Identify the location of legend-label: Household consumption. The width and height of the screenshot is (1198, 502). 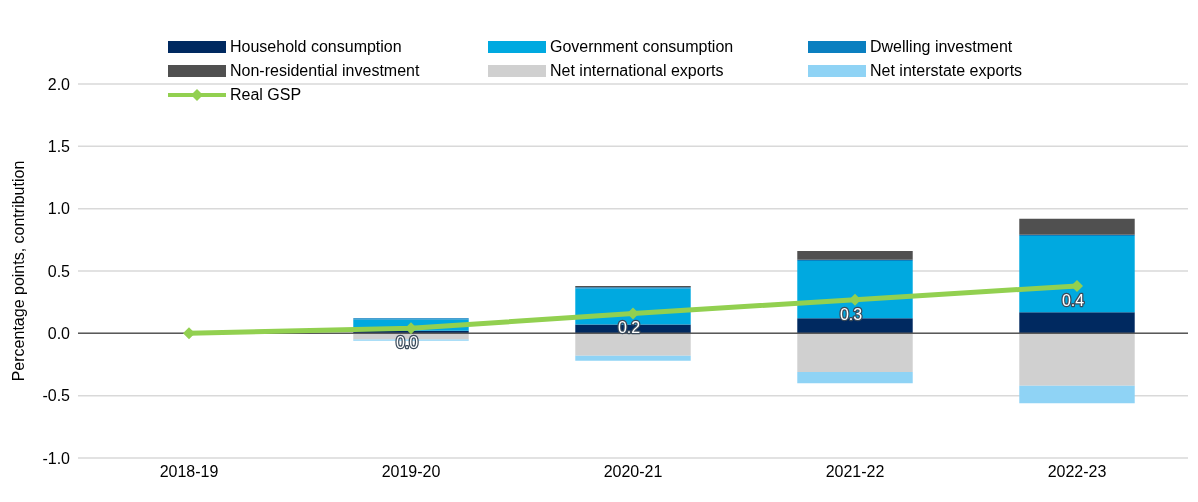
(316, 47).